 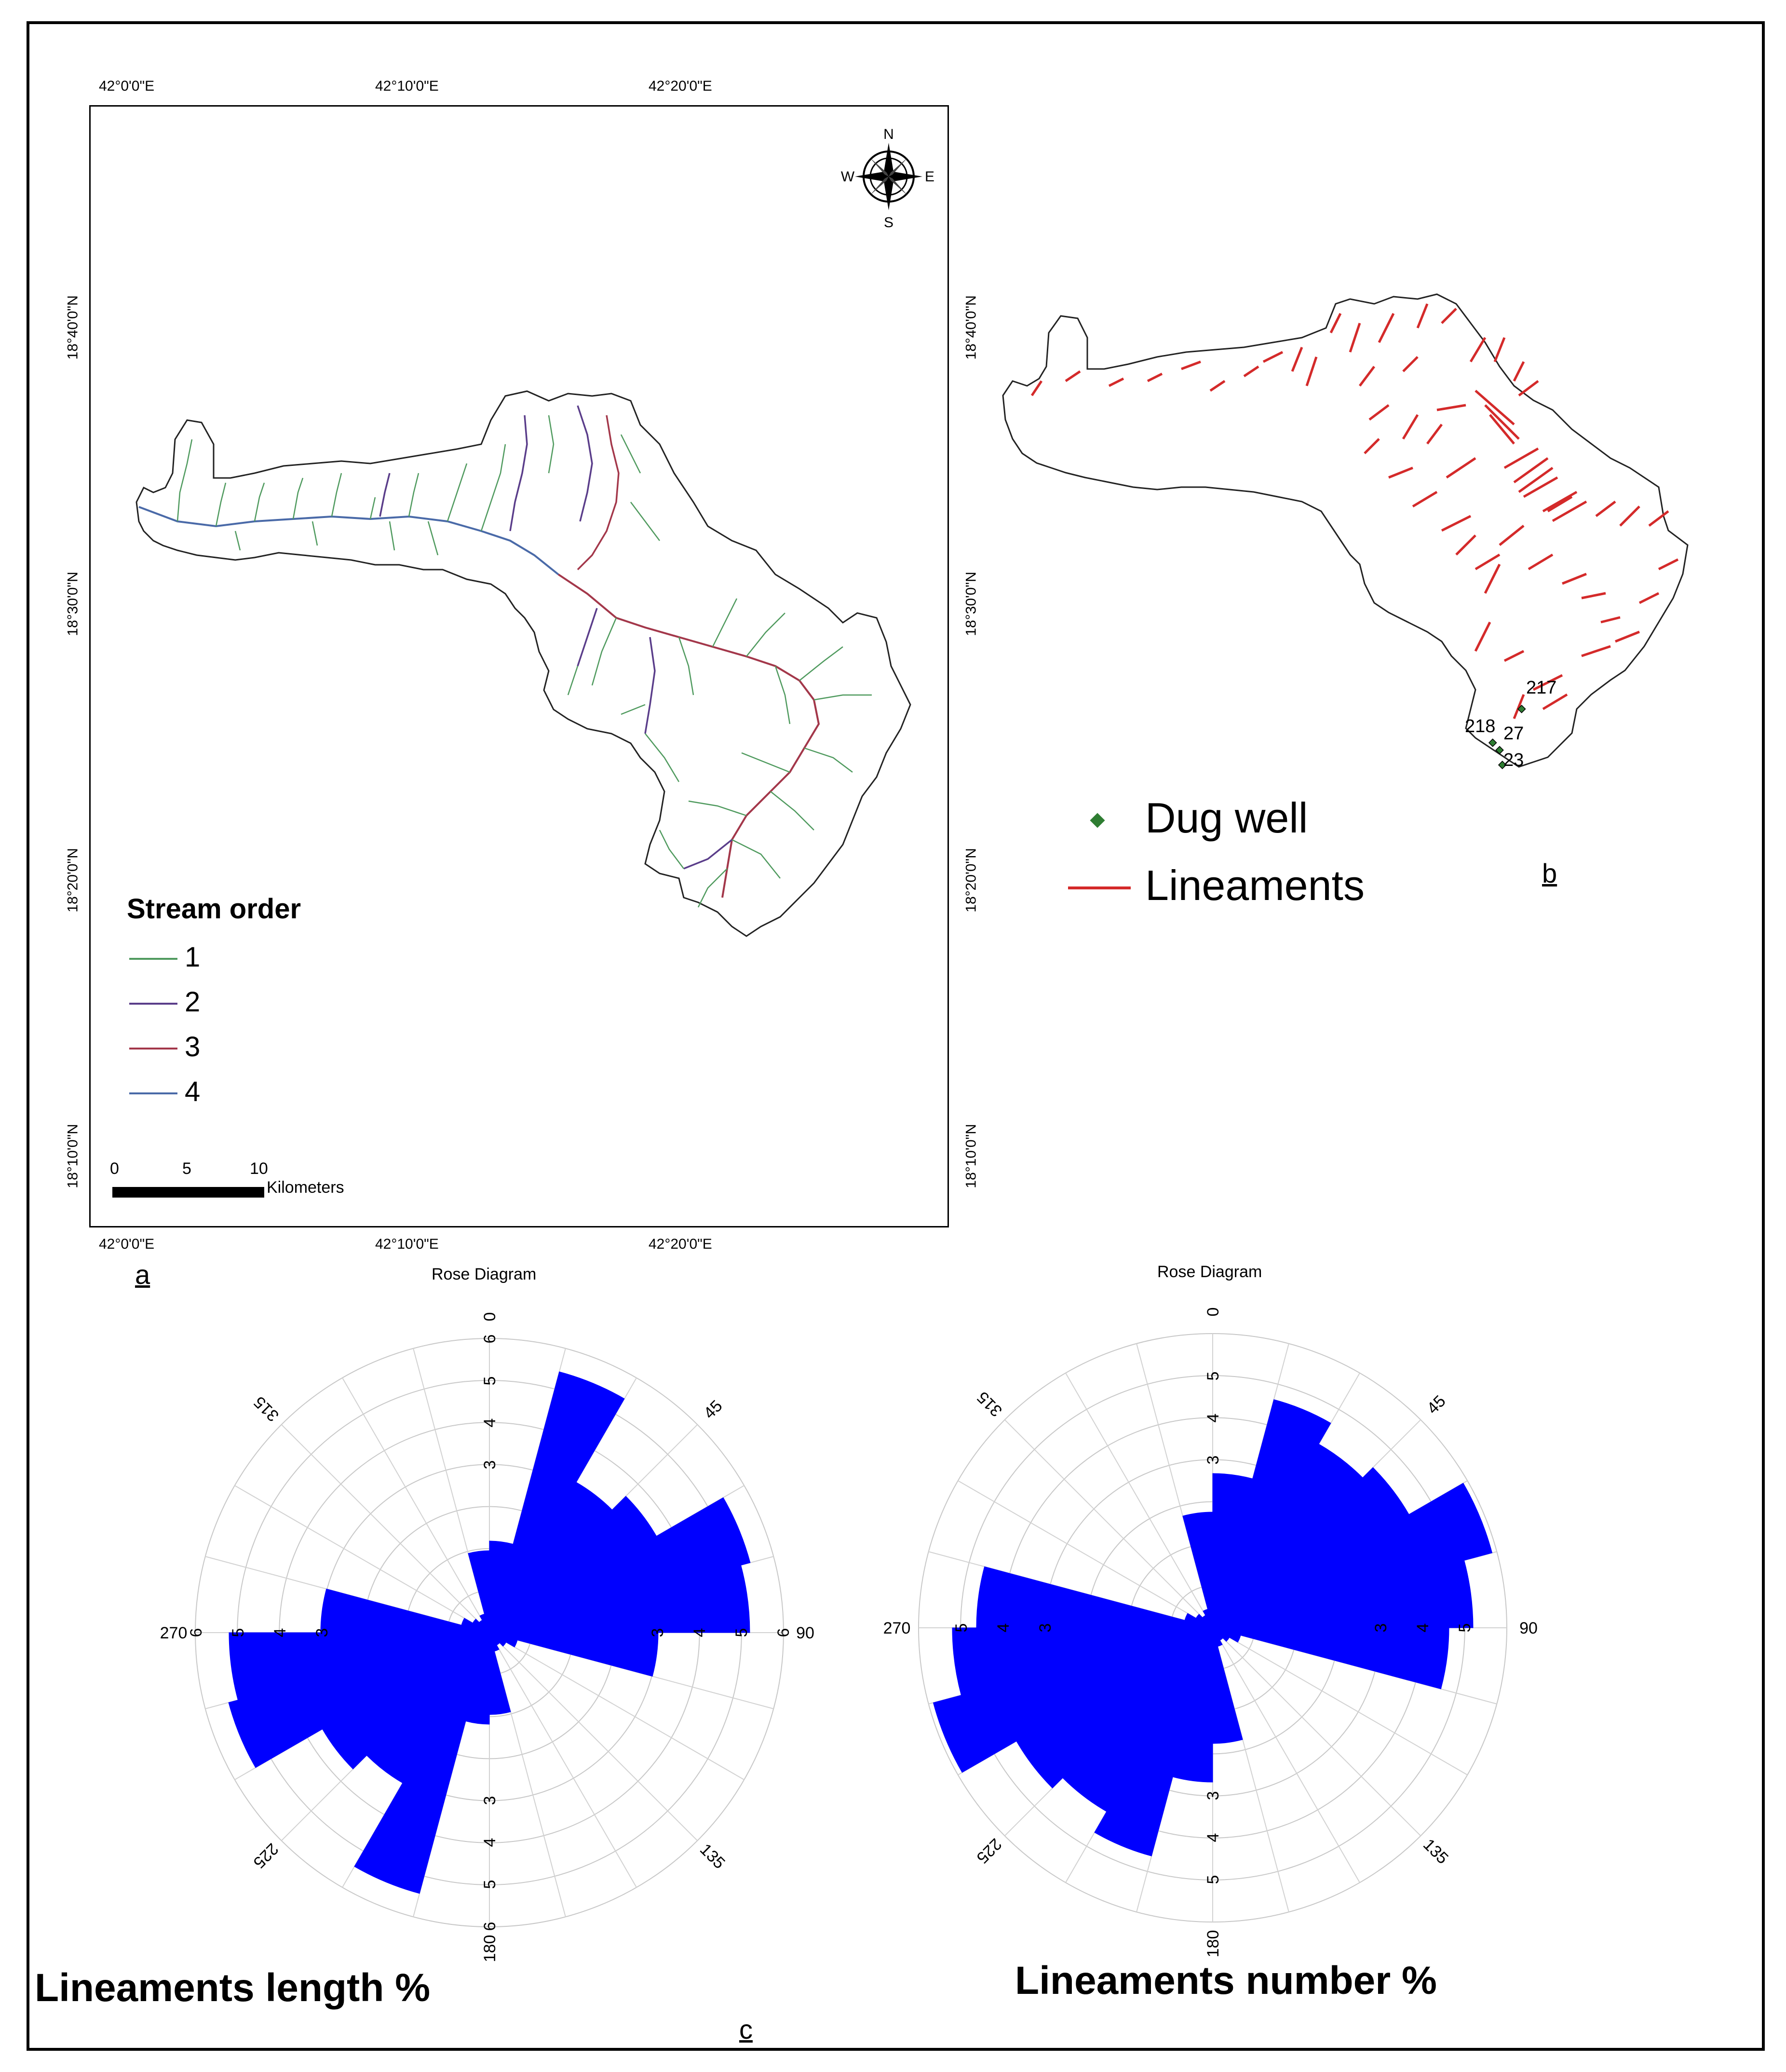 I want to click on legend-label-3: 3, so click(x=193, y=1047).